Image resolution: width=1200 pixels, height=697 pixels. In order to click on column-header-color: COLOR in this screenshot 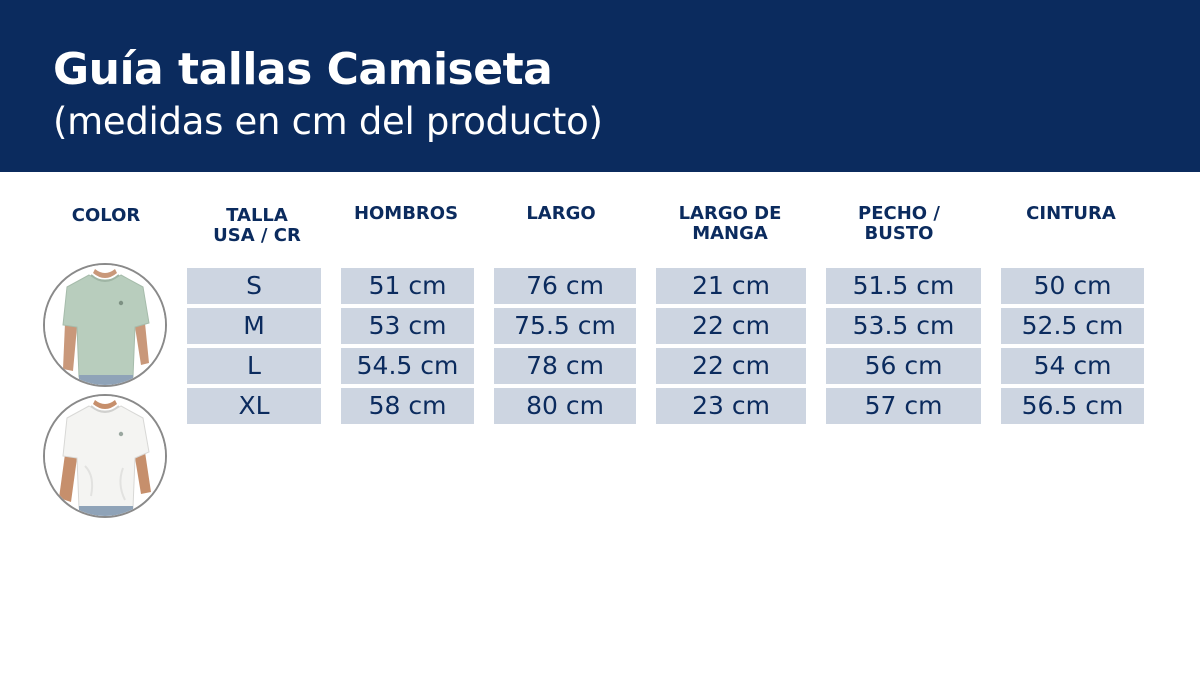, I will do `click(106, 216)`.